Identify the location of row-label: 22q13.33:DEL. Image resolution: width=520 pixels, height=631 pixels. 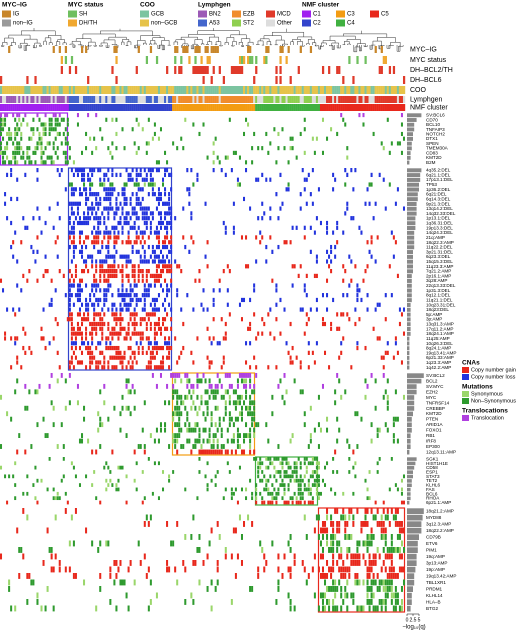
(441, 285).